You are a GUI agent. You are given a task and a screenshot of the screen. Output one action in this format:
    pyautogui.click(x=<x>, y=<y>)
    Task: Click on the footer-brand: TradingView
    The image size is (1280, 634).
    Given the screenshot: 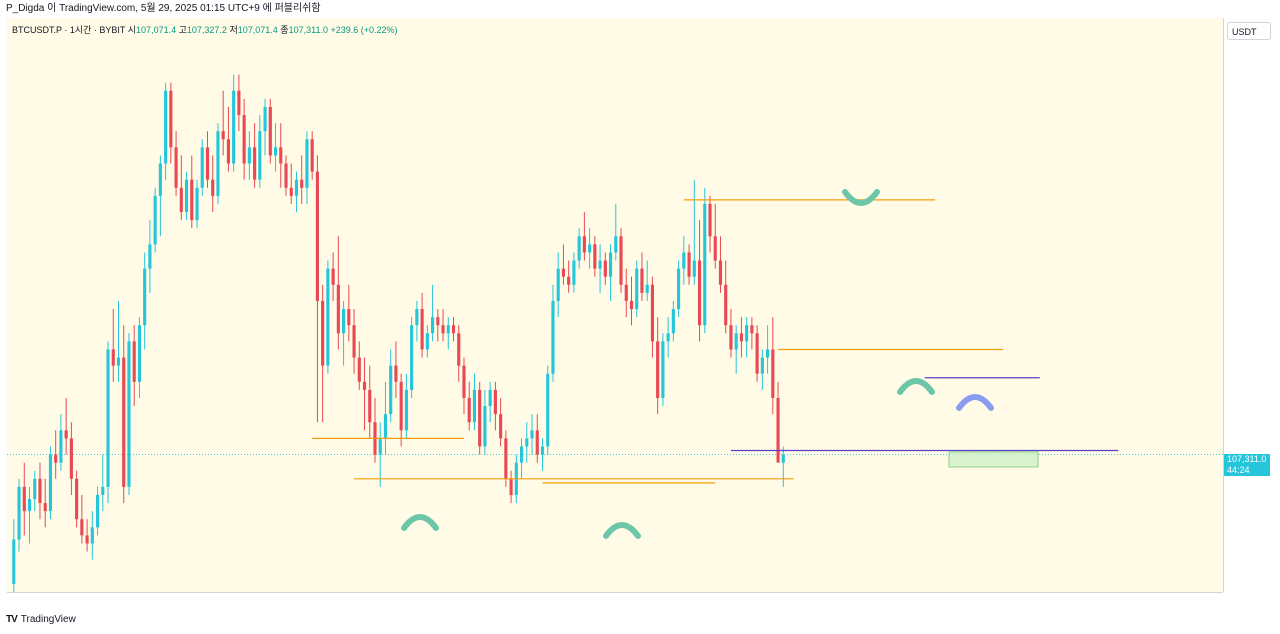 What is the action you would take?
    pyautogui.click(x=48, y=619)
    